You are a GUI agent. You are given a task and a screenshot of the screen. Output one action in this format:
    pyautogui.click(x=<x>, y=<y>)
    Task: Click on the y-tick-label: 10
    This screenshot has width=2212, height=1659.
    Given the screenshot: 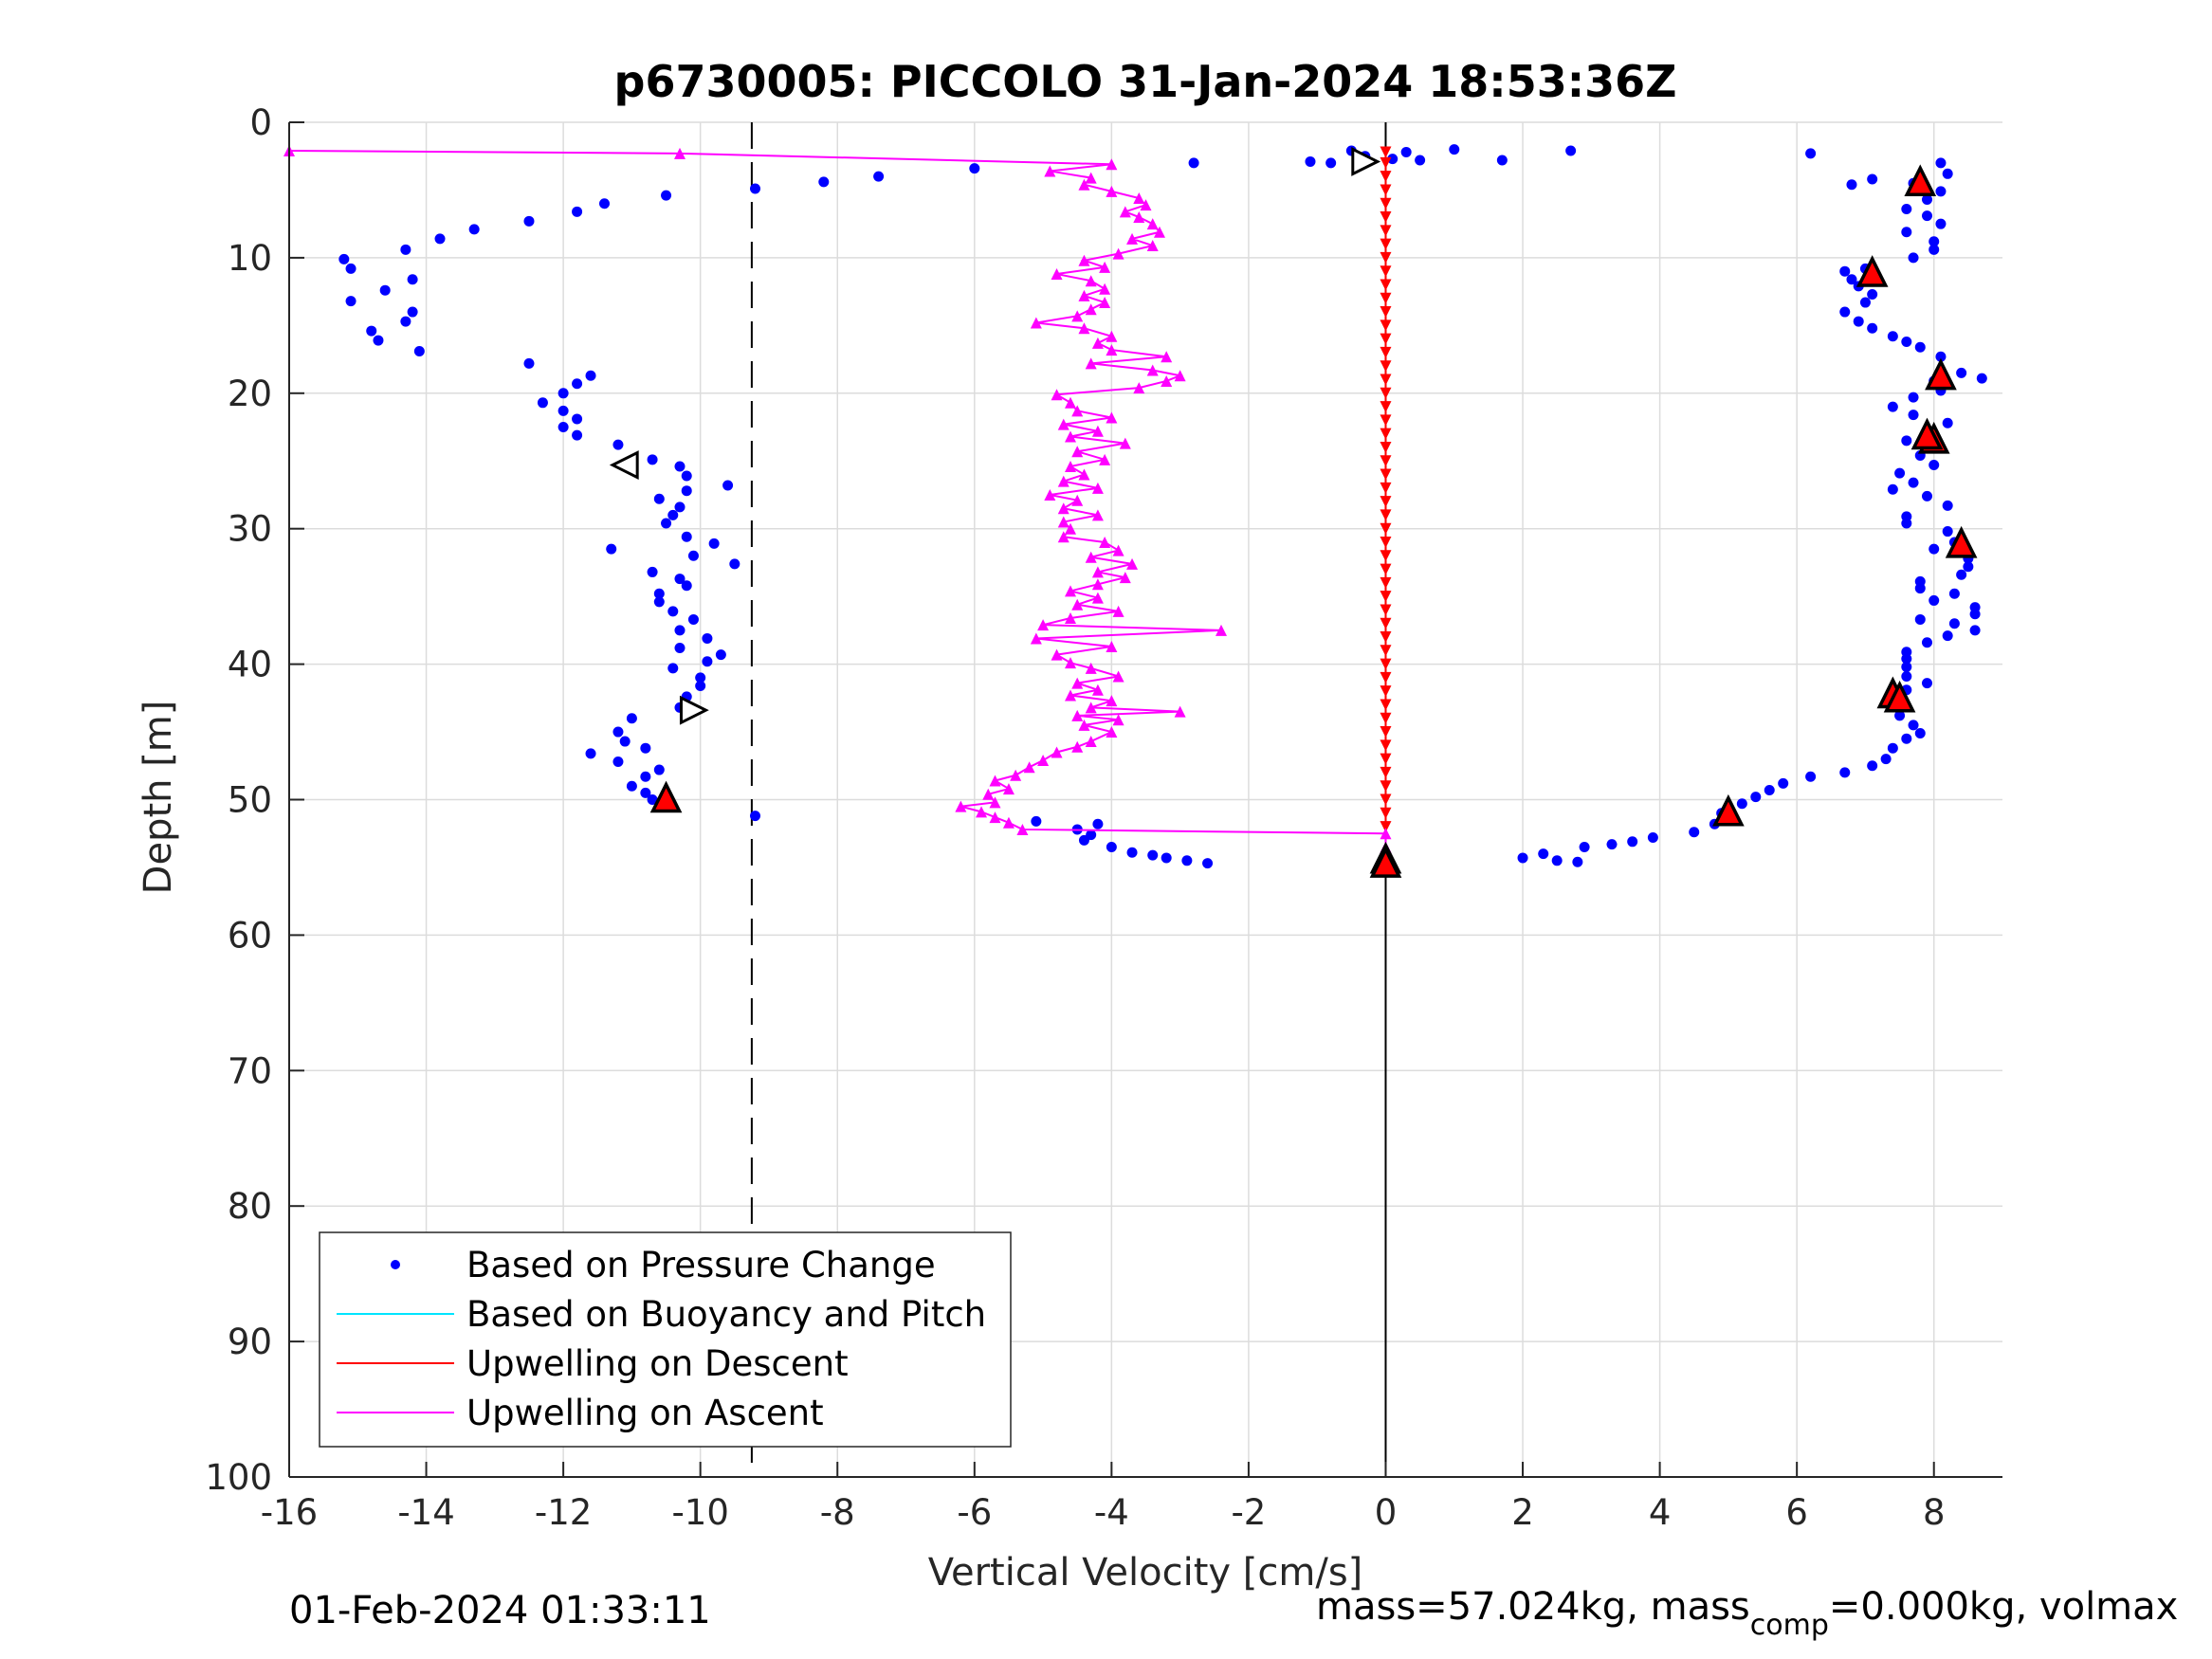 What is the action you would take?
    pyautogui.click(x=250, y=258)
    